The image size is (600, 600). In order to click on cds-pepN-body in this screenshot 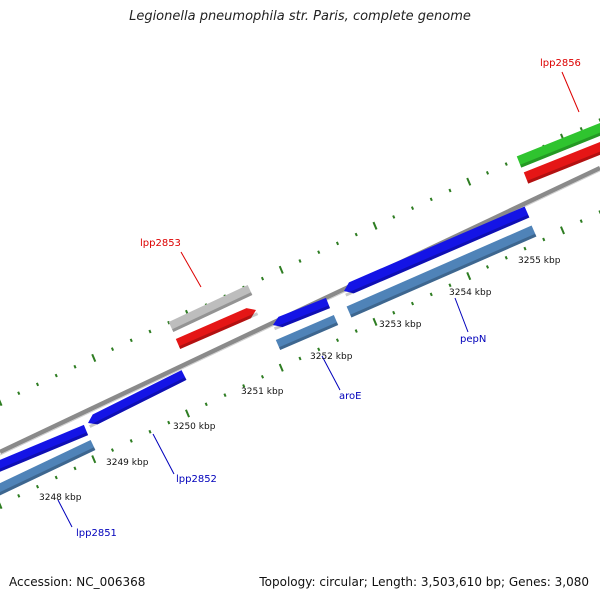, I will do `click(441, 271)`.